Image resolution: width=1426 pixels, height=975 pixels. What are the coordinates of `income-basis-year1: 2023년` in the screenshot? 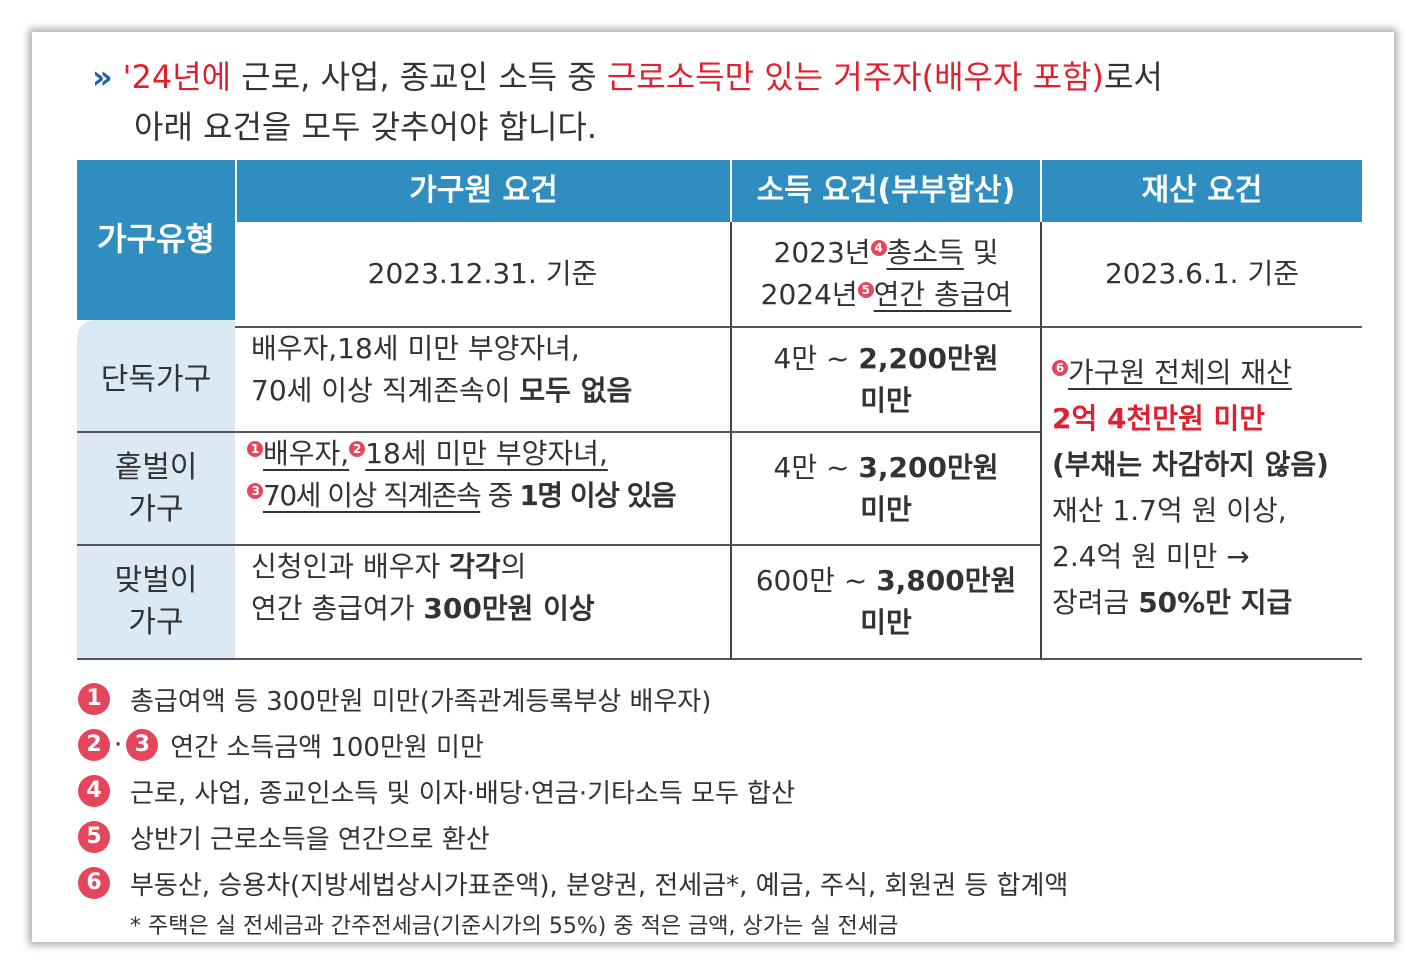 It's located at (822, 252).